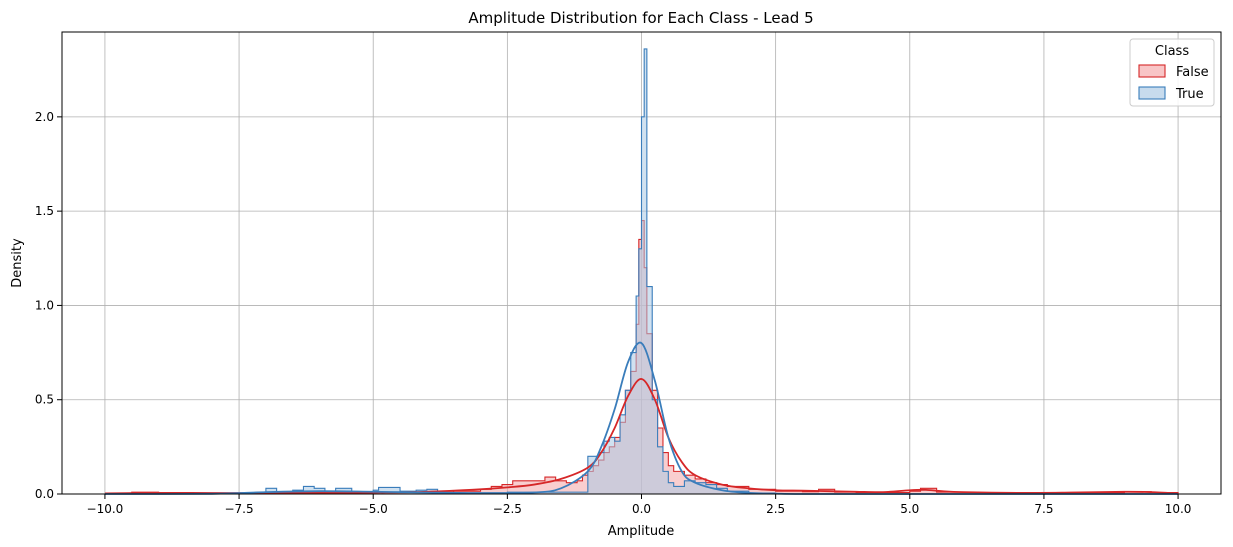  I want to click on x-tick-label: 0.0, so click(641, 509).